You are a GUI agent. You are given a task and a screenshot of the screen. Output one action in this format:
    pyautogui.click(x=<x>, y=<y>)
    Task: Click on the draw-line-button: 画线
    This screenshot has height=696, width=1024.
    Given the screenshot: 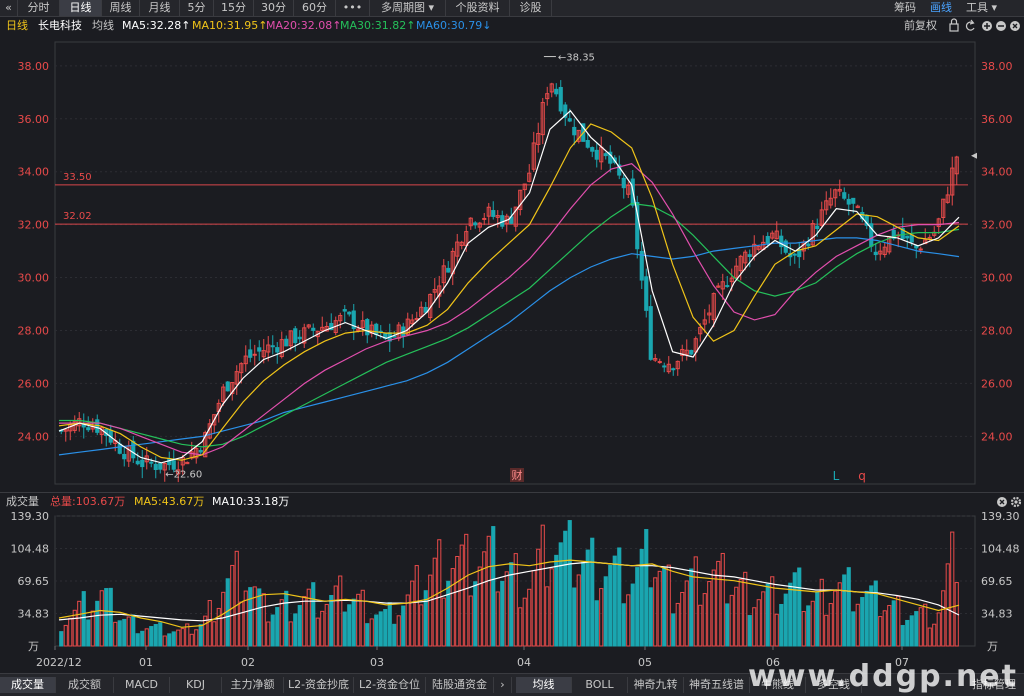 What is the action you would take?
    pyautogui.click(x=941, y=7)
    